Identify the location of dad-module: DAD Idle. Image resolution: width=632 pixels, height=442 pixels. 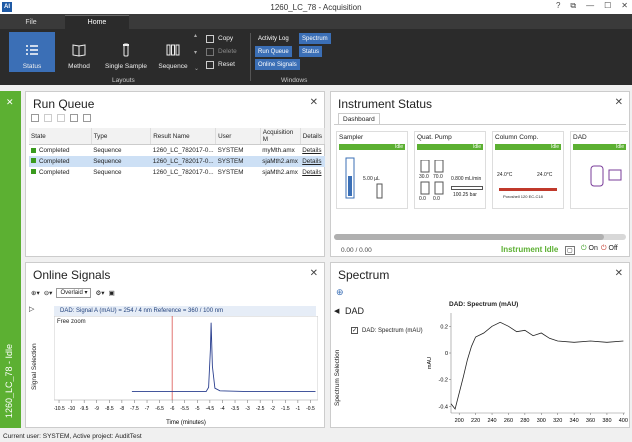
(599, 170).